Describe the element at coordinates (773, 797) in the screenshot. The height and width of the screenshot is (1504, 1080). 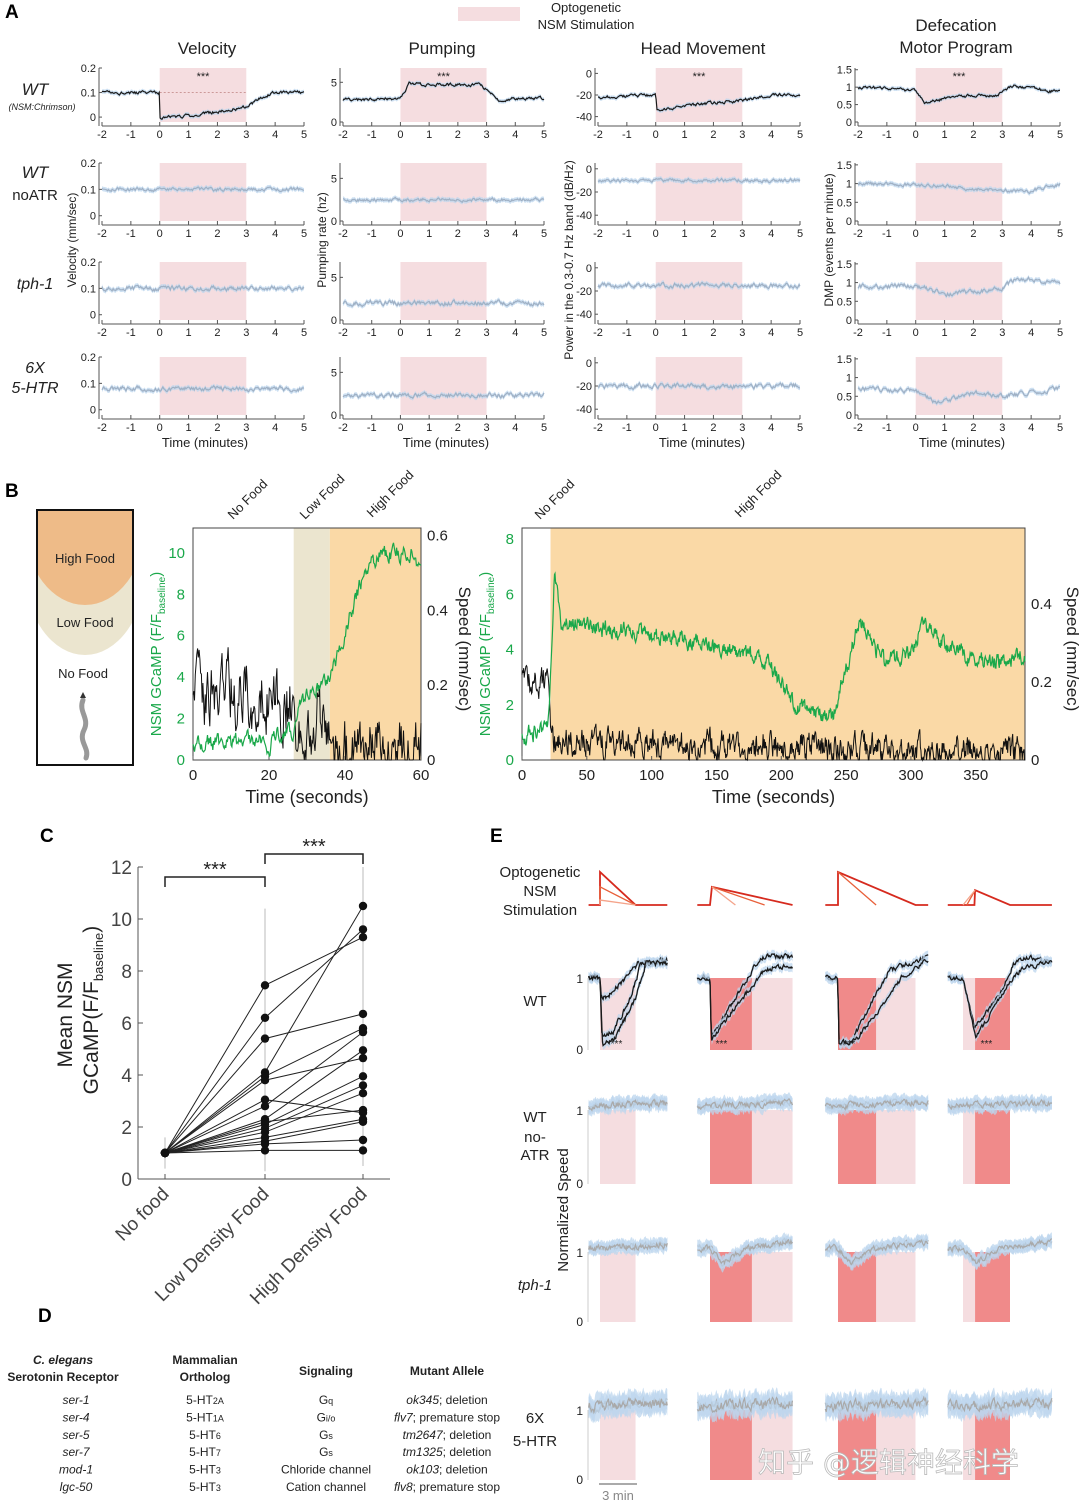
I see `x-axis-label: Time (seconds)` at that location.